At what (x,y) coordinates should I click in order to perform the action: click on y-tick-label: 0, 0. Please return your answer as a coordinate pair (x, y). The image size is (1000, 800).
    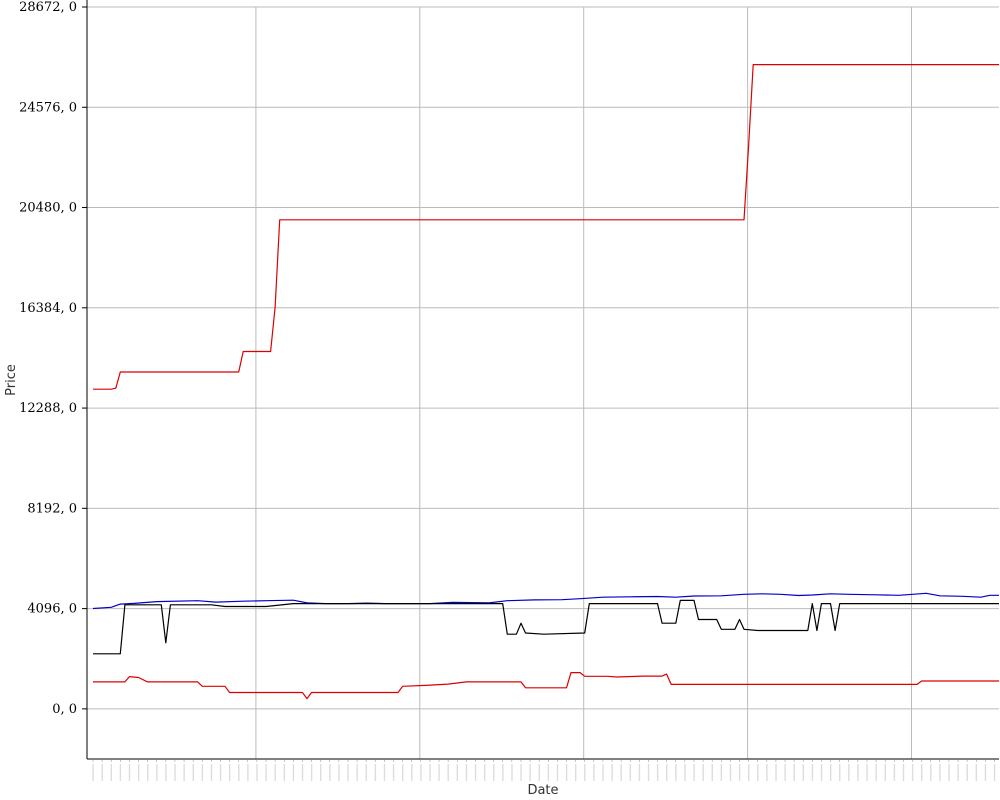
    Looking at the image, I should click on (64, 709).